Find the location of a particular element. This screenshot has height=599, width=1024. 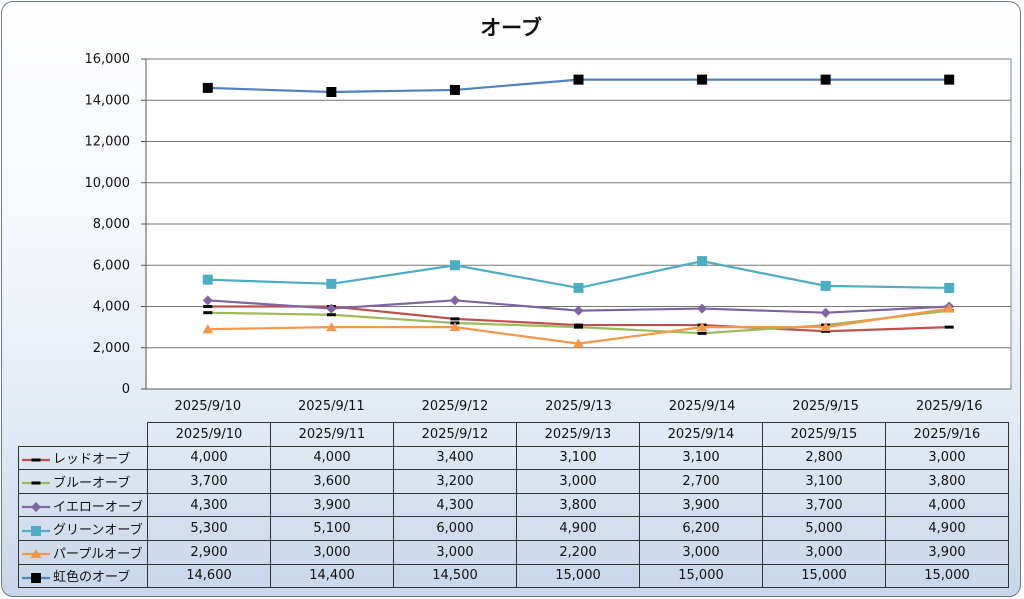

legend-entry: グリーンオーブ is located at coordinates (83, 528).